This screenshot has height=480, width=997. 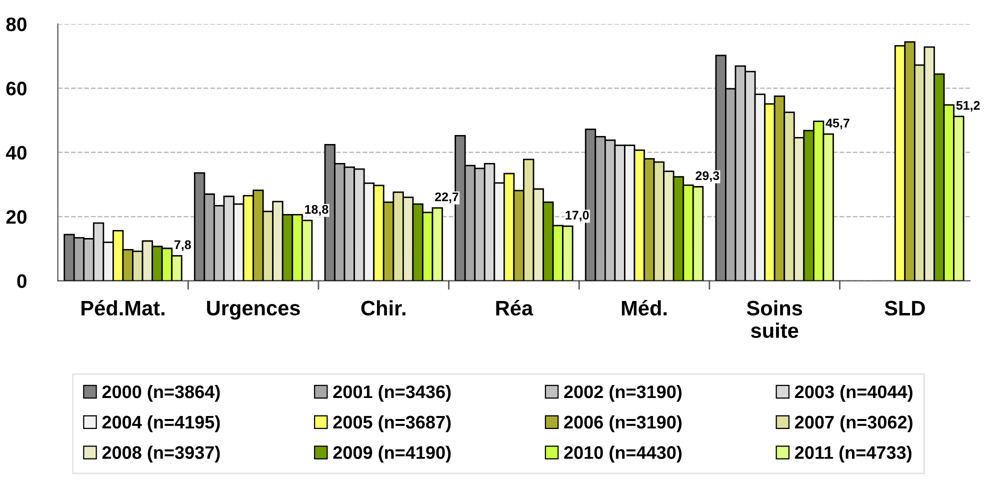 What do you see at coordinates (161, 423) in the screenshot?
I see `legend-label: 2004 (n=4195)` at bounding box center [161, 423].